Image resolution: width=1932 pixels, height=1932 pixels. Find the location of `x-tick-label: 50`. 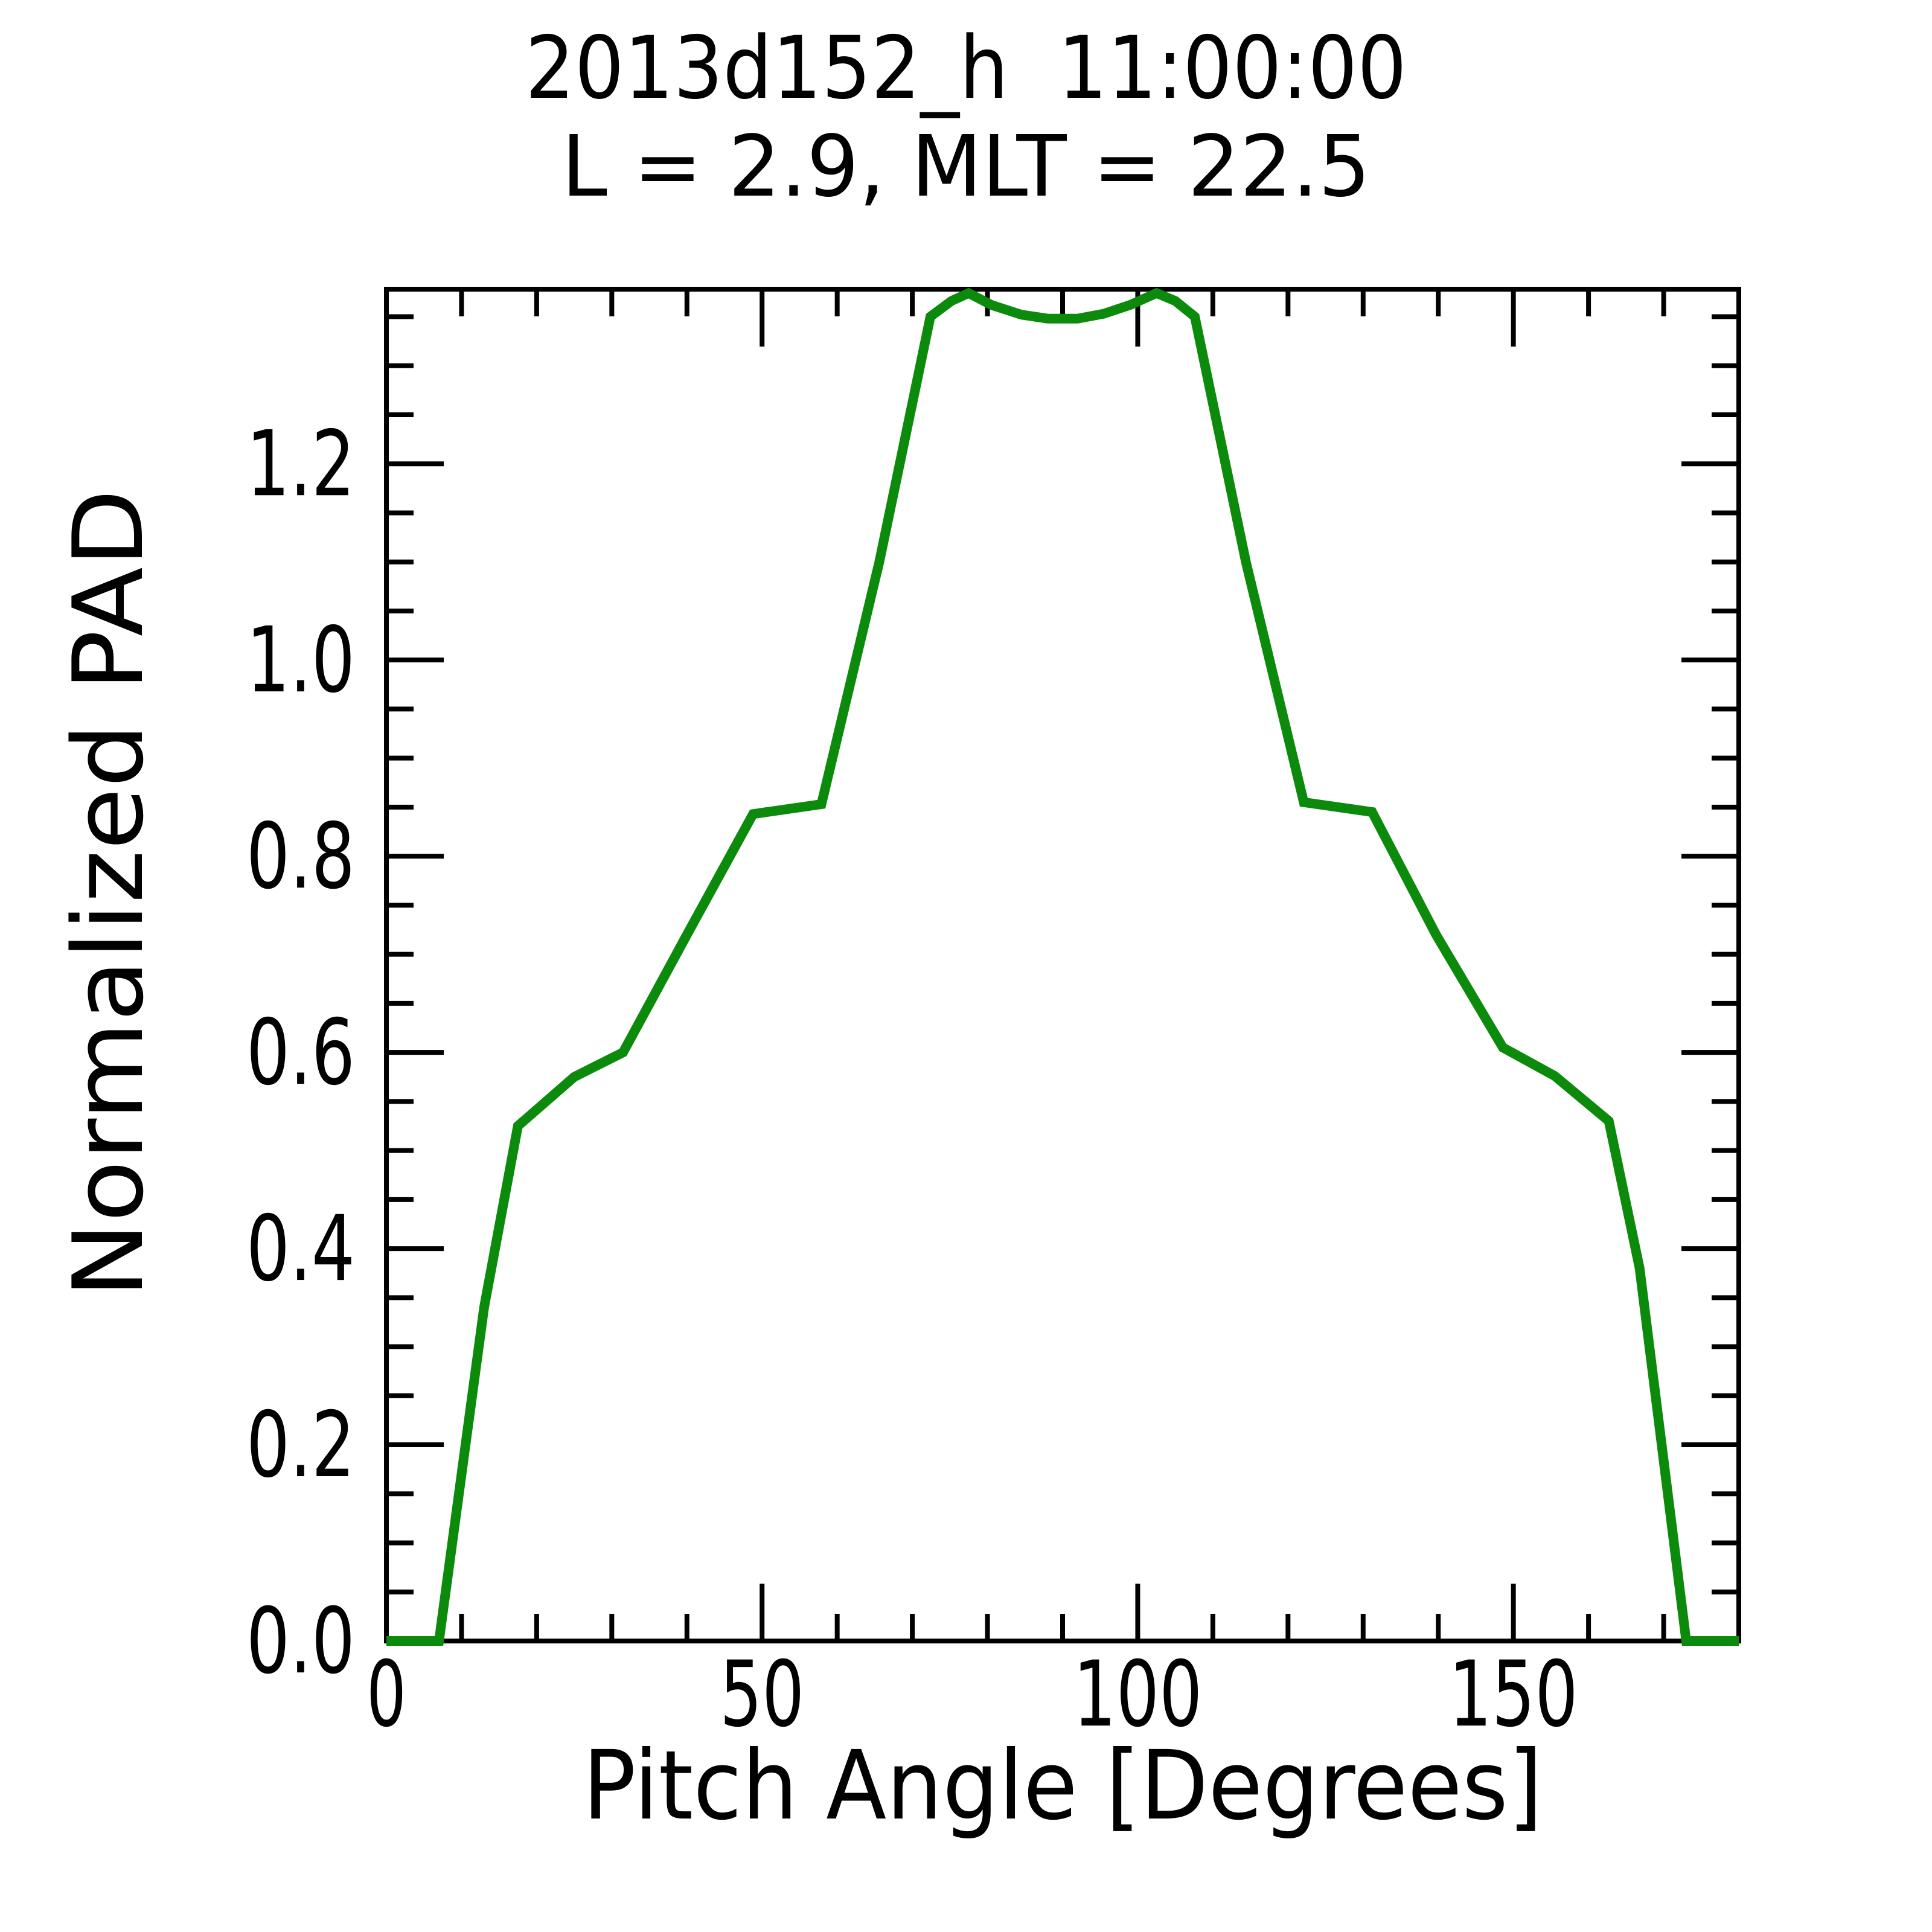

x-tick-label: 50 is located at coordinates (762, 1695).